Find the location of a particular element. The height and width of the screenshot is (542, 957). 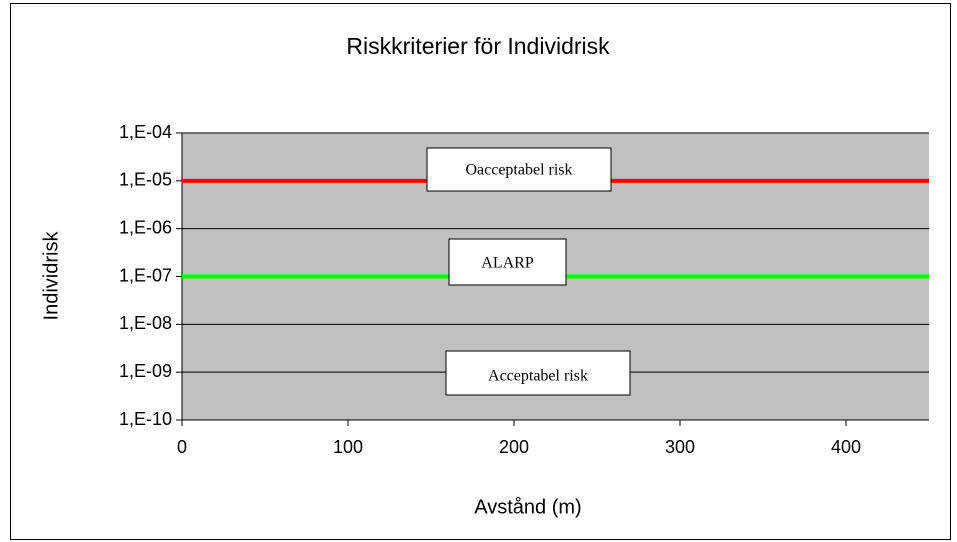

x-tick-label: 0 is located at coordinates (182, 447).